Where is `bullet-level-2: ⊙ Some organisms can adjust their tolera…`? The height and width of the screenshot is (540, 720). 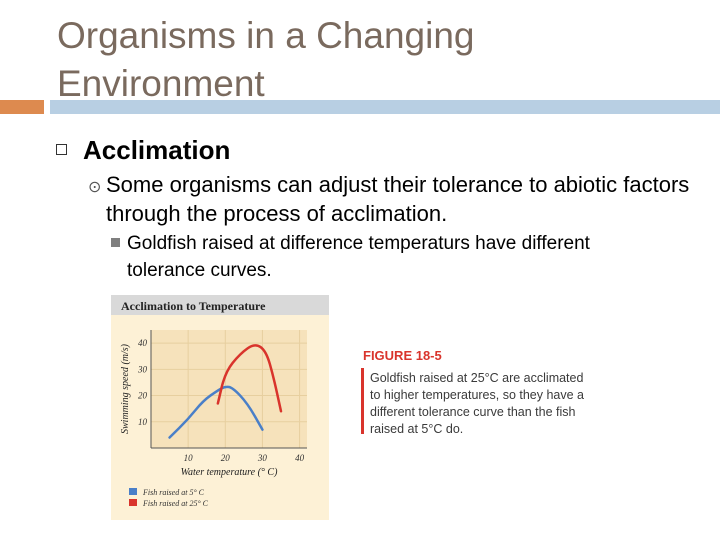 bullet-level-2: ⊙ Some organisms can adjust their tolera… is located at coordinates (393, 199).